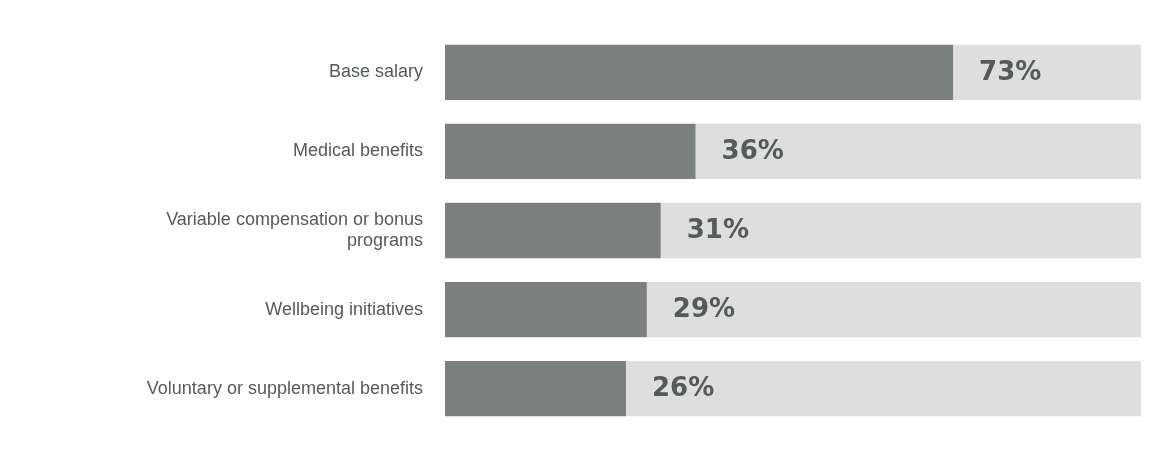  What do you see at coordinates (683, 387) in the screenshot?
I see `data-label: 26%` at bounding box center [683, 387].